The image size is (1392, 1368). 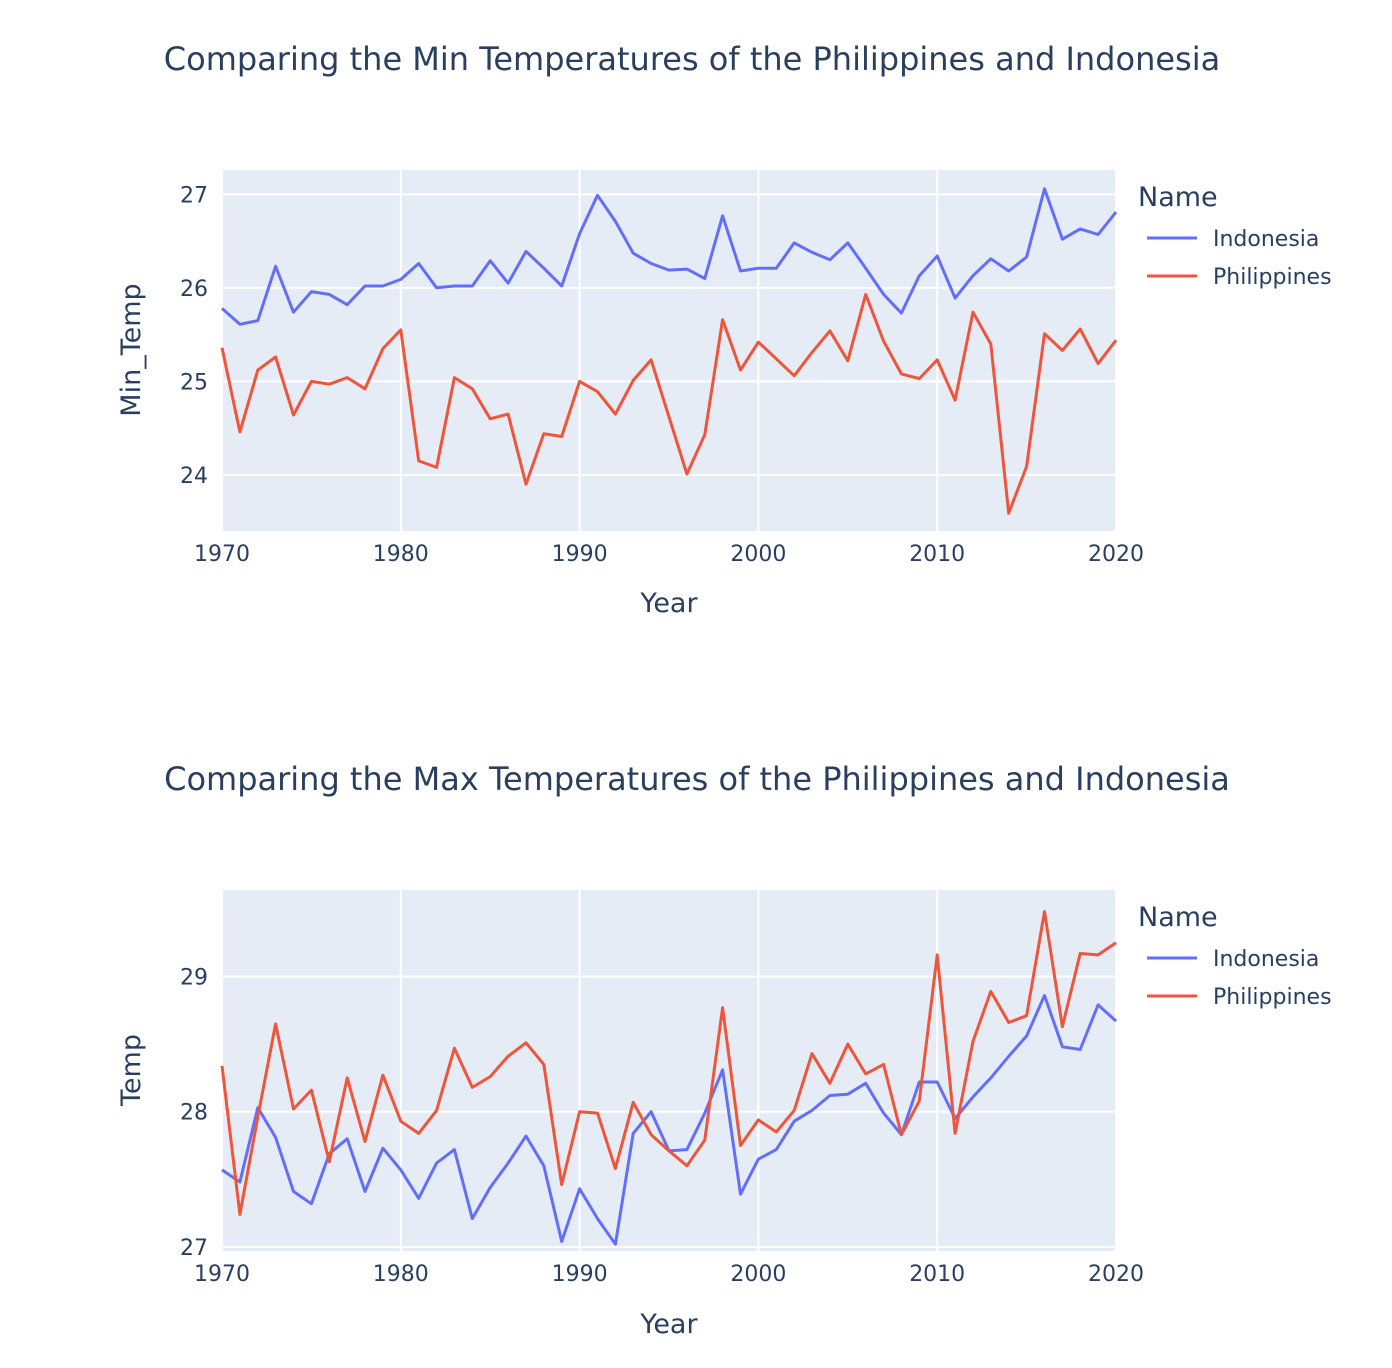 I want to click on y-tick-label: 29, so click(x=194, y=978).